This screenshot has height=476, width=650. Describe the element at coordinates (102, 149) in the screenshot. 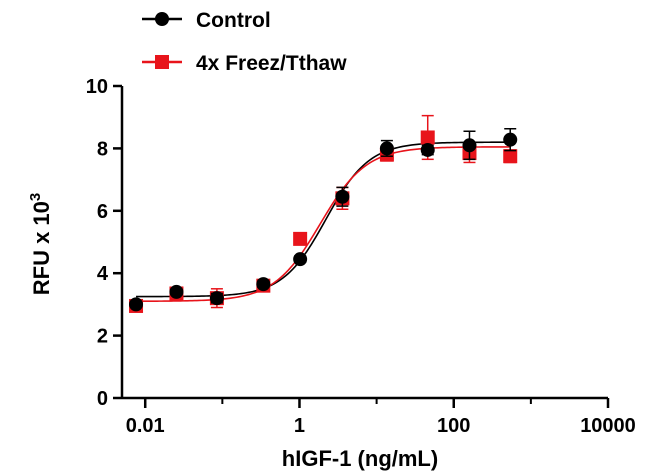

I see `y-tick-label: 8` at that location.